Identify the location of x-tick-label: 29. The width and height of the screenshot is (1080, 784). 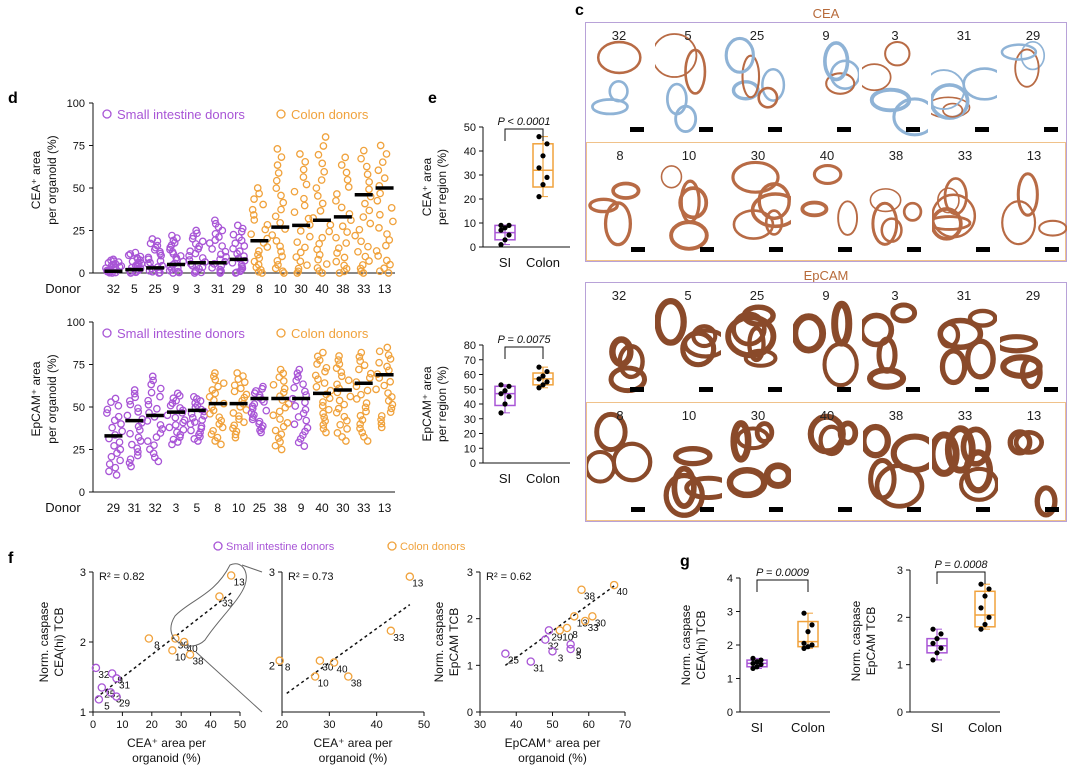
(114, 508).